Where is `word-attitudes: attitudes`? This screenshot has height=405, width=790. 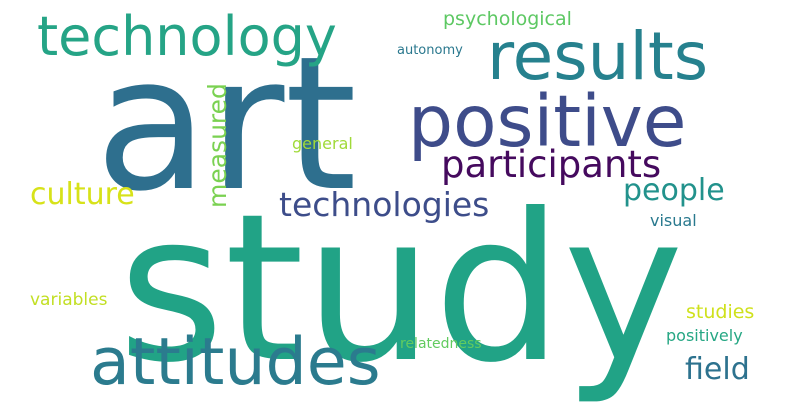 word-attitudes: attitudes is located at coordinates (235, 362).